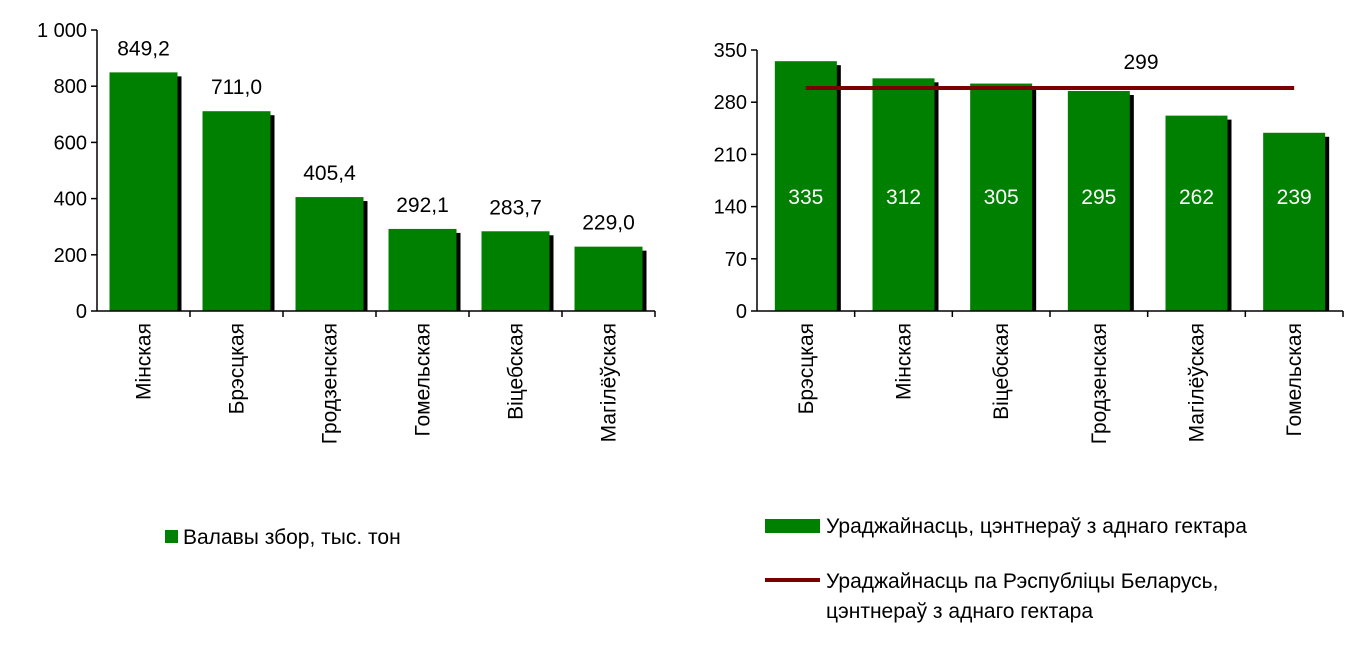  I want to click on data-label: 229,0, so click(608, 223).